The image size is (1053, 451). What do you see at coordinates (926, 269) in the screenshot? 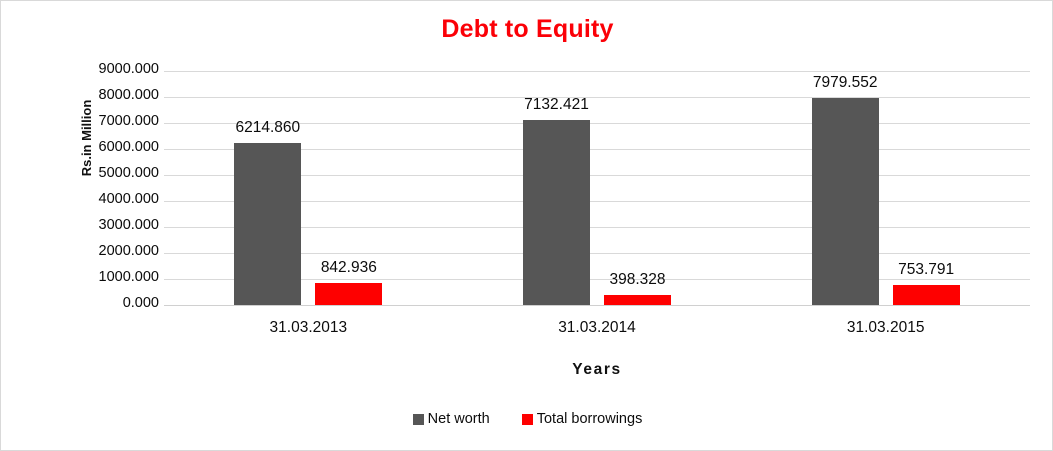
I see `bar-value-label: 753.791` at bounding box center [926, 269].